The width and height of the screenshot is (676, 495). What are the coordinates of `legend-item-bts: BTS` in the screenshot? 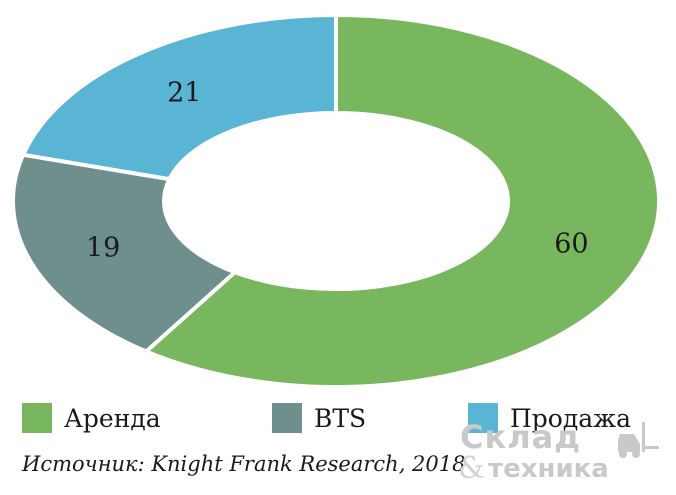 It's located at (319, 418).